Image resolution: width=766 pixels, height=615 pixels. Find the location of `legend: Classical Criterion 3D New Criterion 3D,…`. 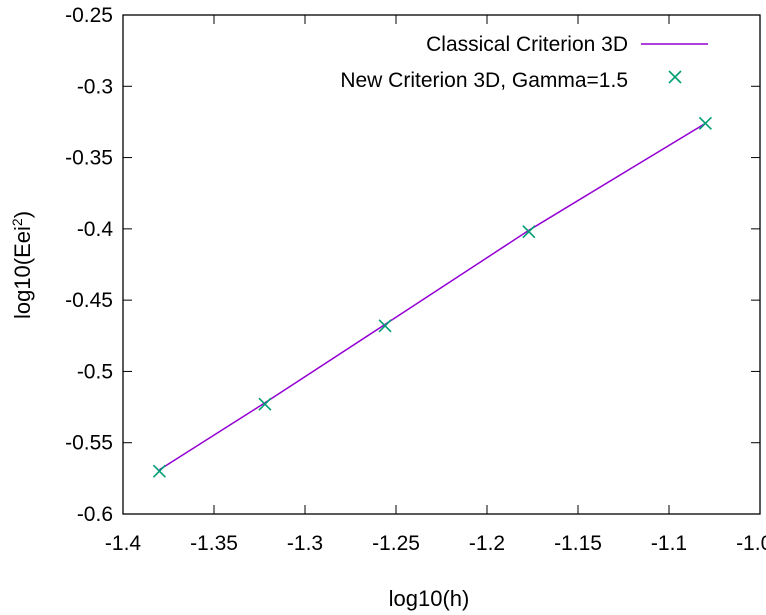

legend: Classical Criterion 3D New Criterion 3D,… is located at coordinates (524, 62).